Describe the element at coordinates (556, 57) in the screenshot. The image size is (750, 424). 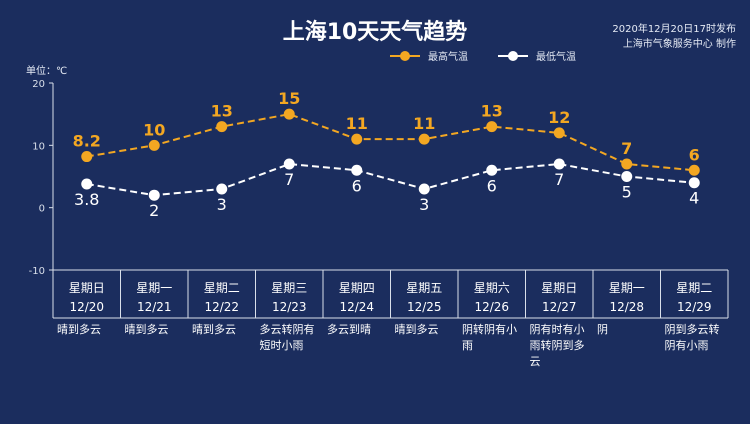
I see `legend-low-label: 最低气温` at that location.